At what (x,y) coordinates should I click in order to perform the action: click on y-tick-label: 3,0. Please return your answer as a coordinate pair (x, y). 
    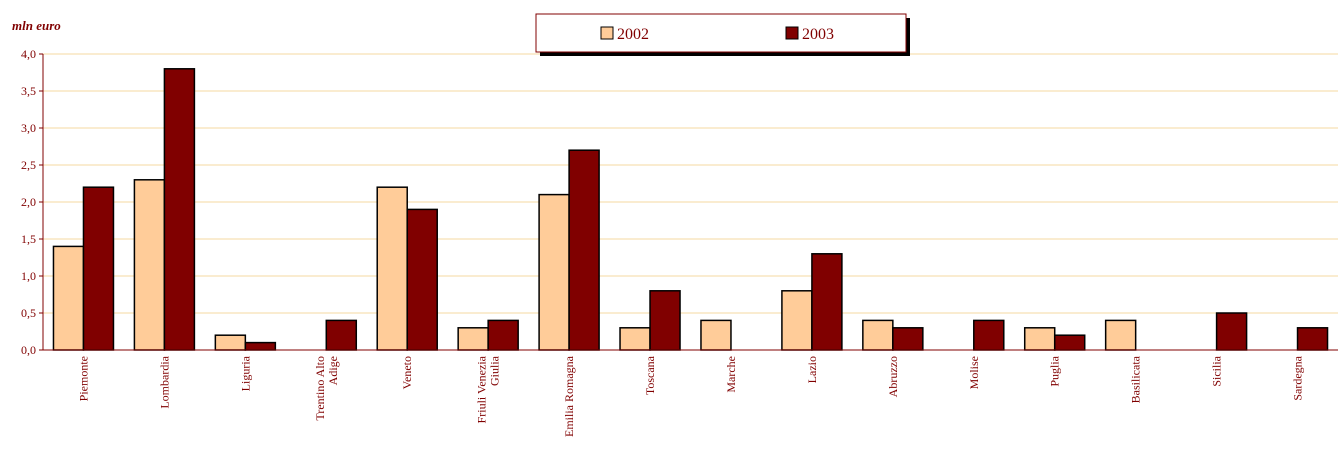
    Looking at the image, I should click on (28, 128).